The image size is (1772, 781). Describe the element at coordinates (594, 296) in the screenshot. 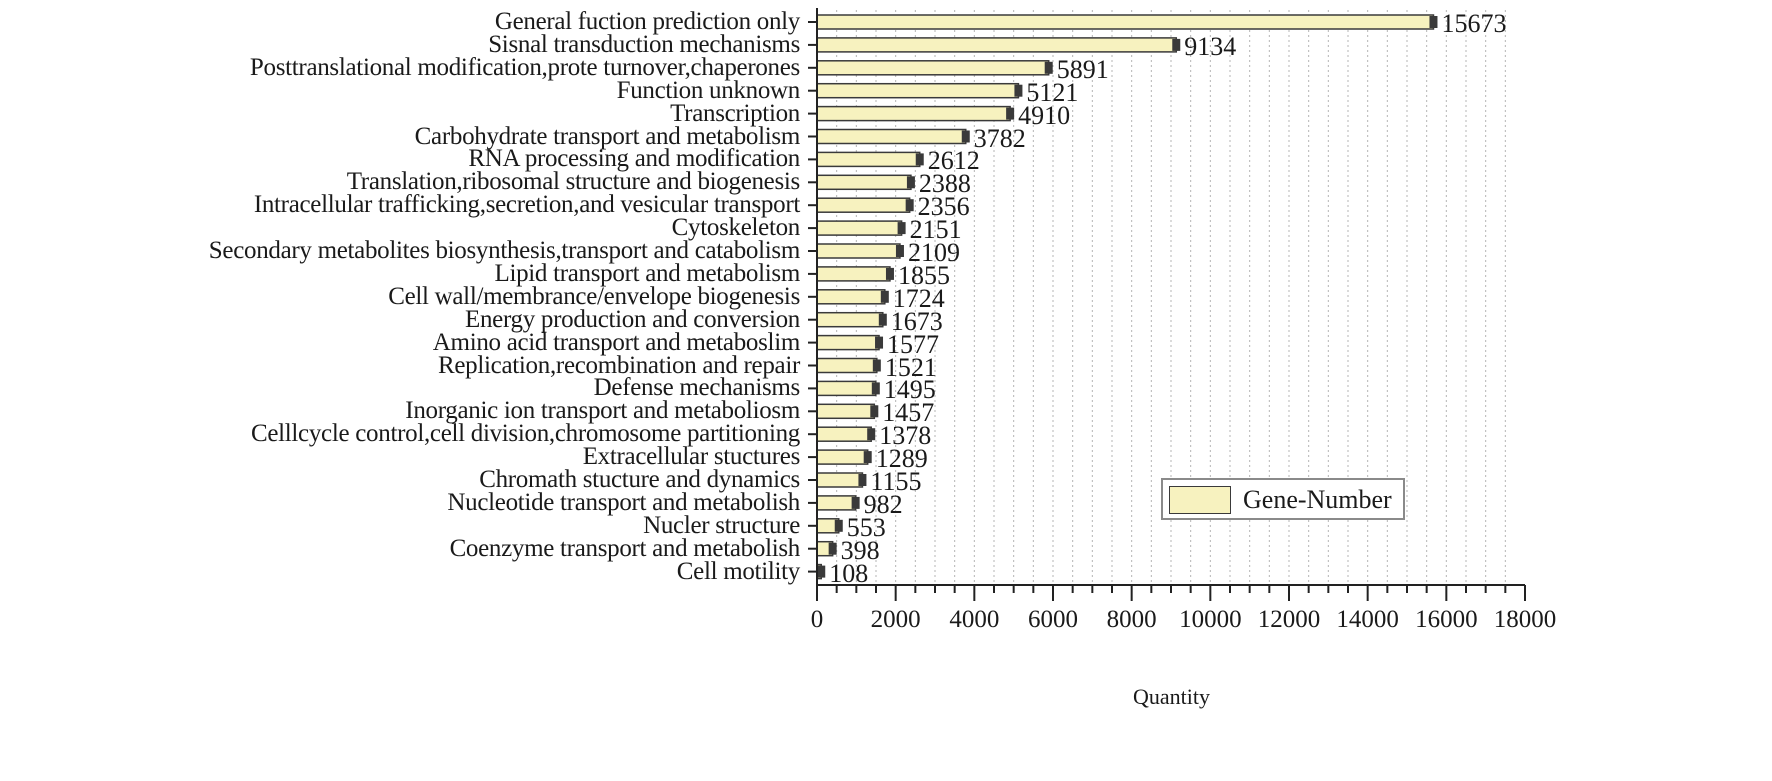

I see `category-label: Cell wall/membrance/envelope biogenesis` at that location.